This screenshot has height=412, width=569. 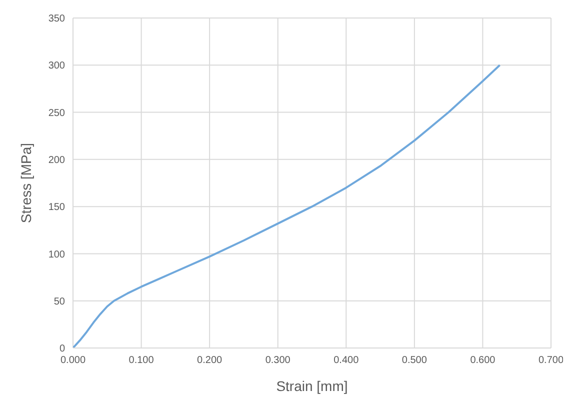 I want to click on x-tick-label: 0.700, so click(x=551, y=360).